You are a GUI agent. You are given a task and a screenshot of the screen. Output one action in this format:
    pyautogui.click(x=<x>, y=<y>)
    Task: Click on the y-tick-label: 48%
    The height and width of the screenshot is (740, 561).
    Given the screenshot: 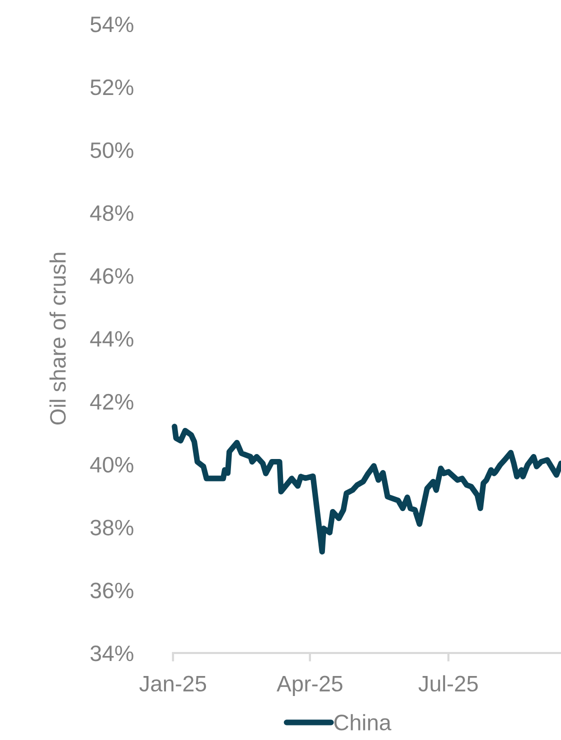 What is the action you would take?
    pyautogui.click(x=112, y=213)
    